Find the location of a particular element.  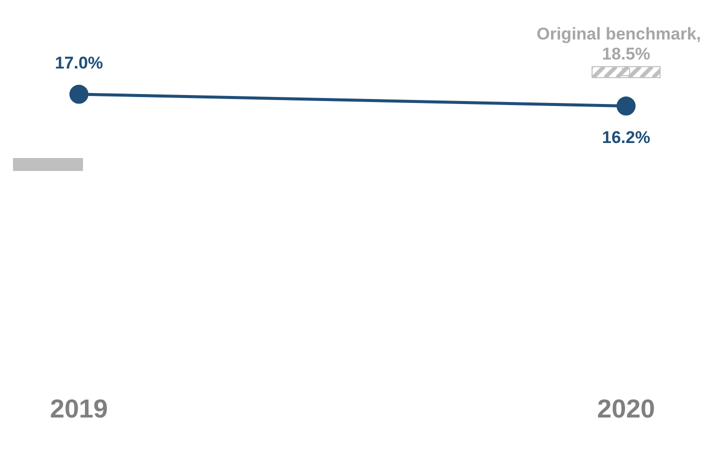

annotation: Original benchmark, is located at coordinates (619, 34).